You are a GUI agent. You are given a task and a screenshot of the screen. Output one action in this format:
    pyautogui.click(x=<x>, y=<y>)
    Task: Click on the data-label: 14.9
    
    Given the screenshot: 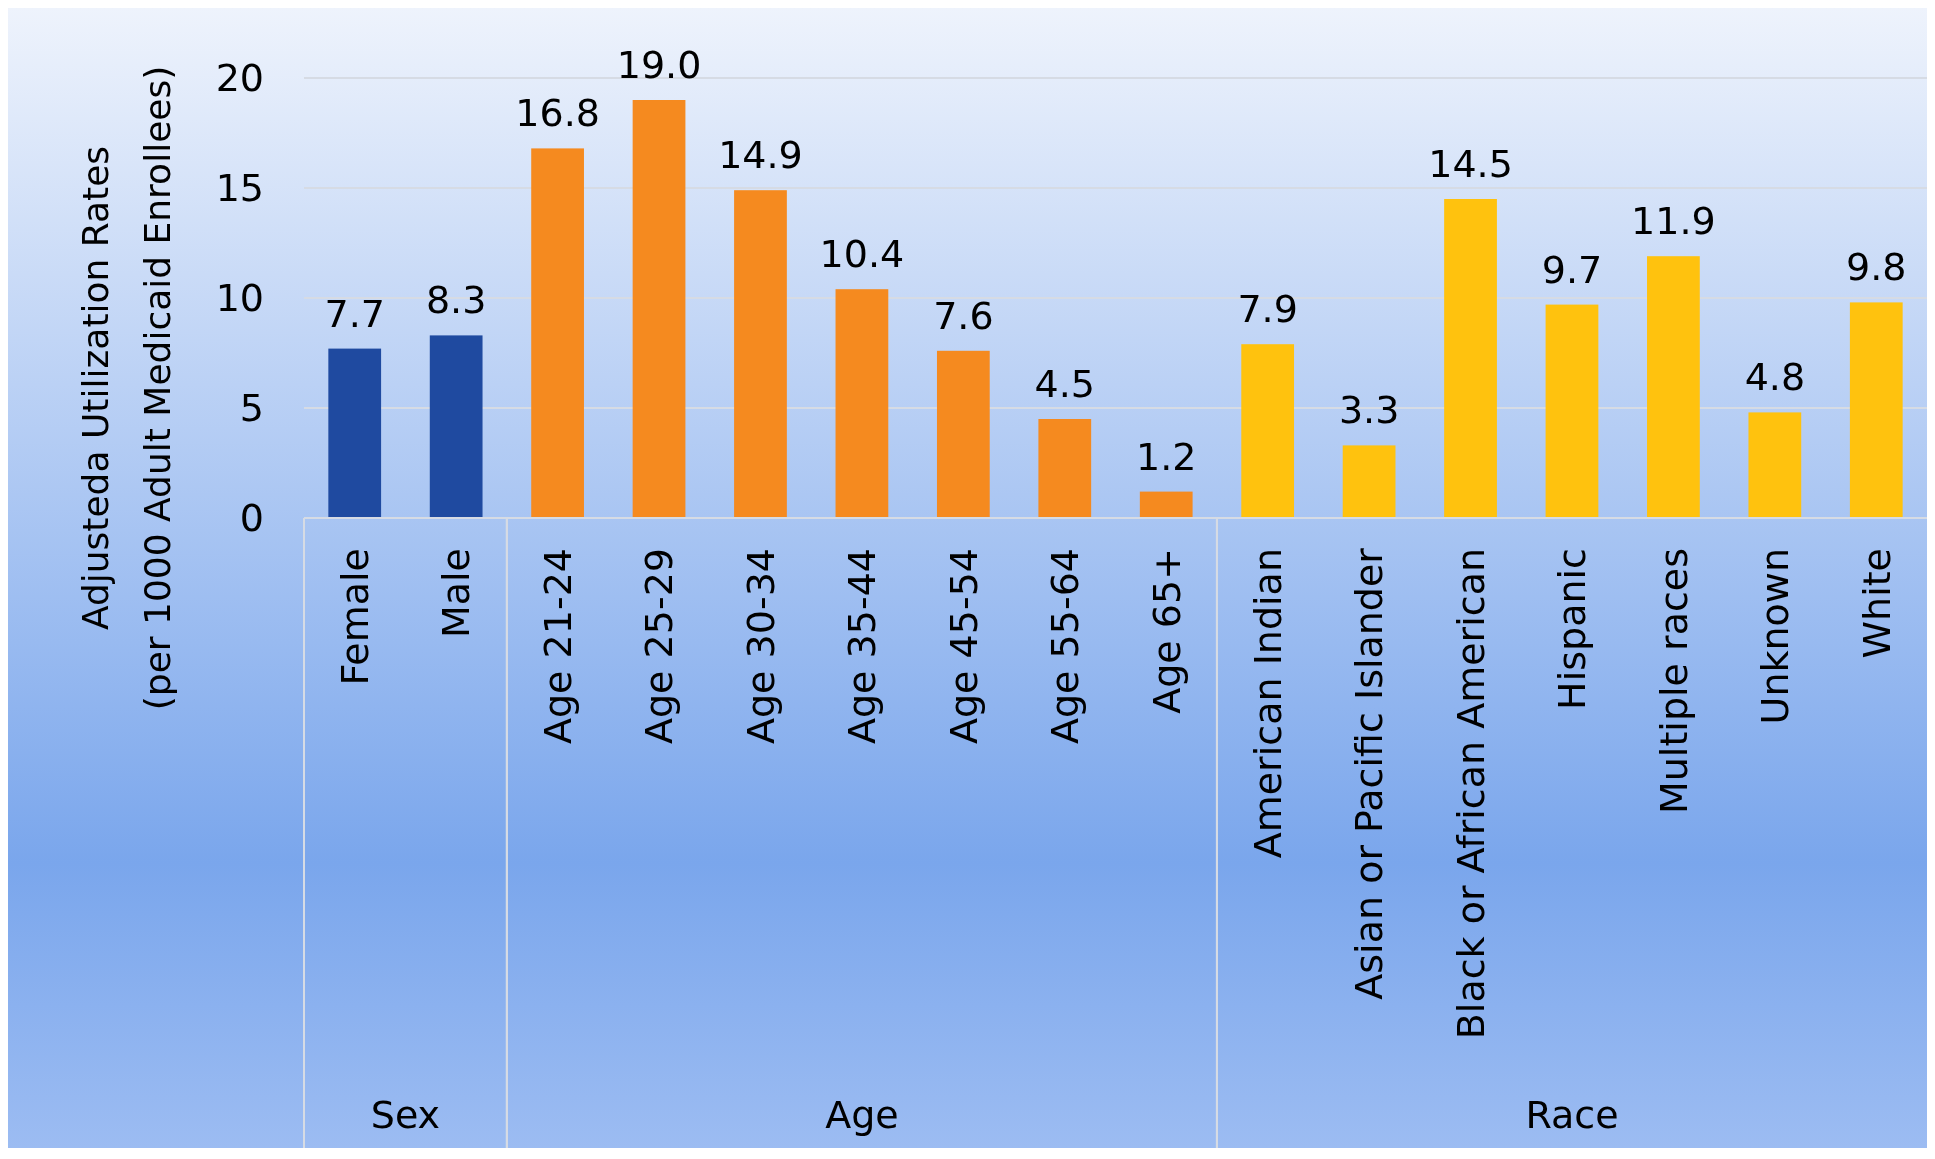 What is the action you would take?
    pyautogui.click(x=760, y=155)
    